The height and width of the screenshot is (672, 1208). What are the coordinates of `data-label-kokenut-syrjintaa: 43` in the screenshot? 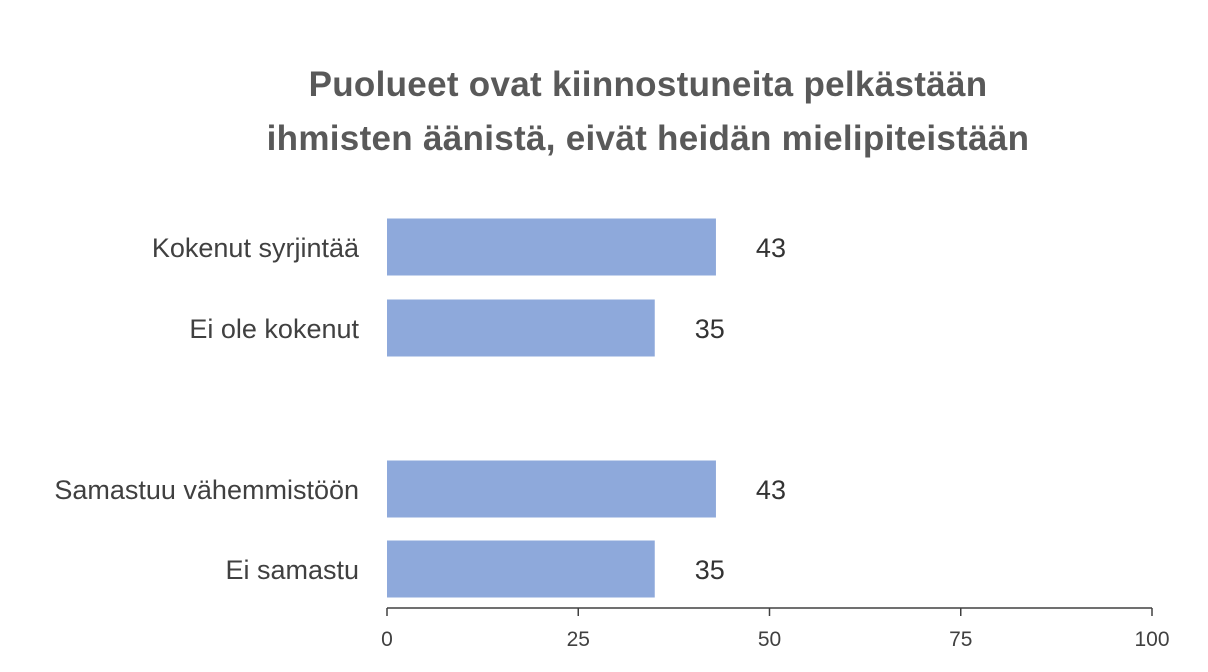 It's located at (771, 248).